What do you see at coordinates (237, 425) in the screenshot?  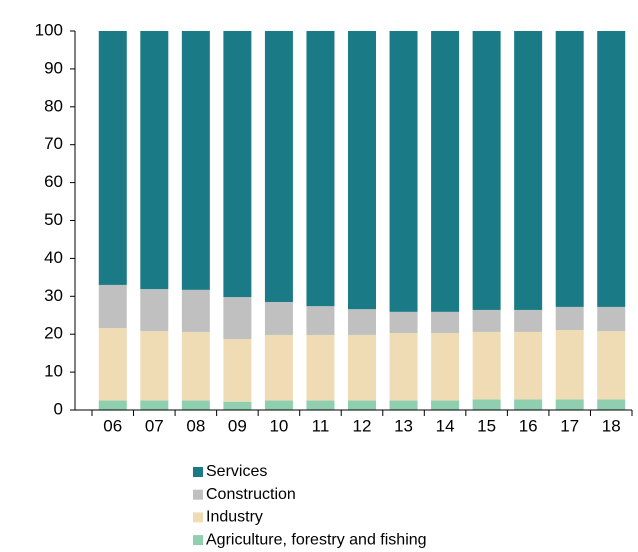 I see `x-tick-label: 09` at bounding box center [237, 425].